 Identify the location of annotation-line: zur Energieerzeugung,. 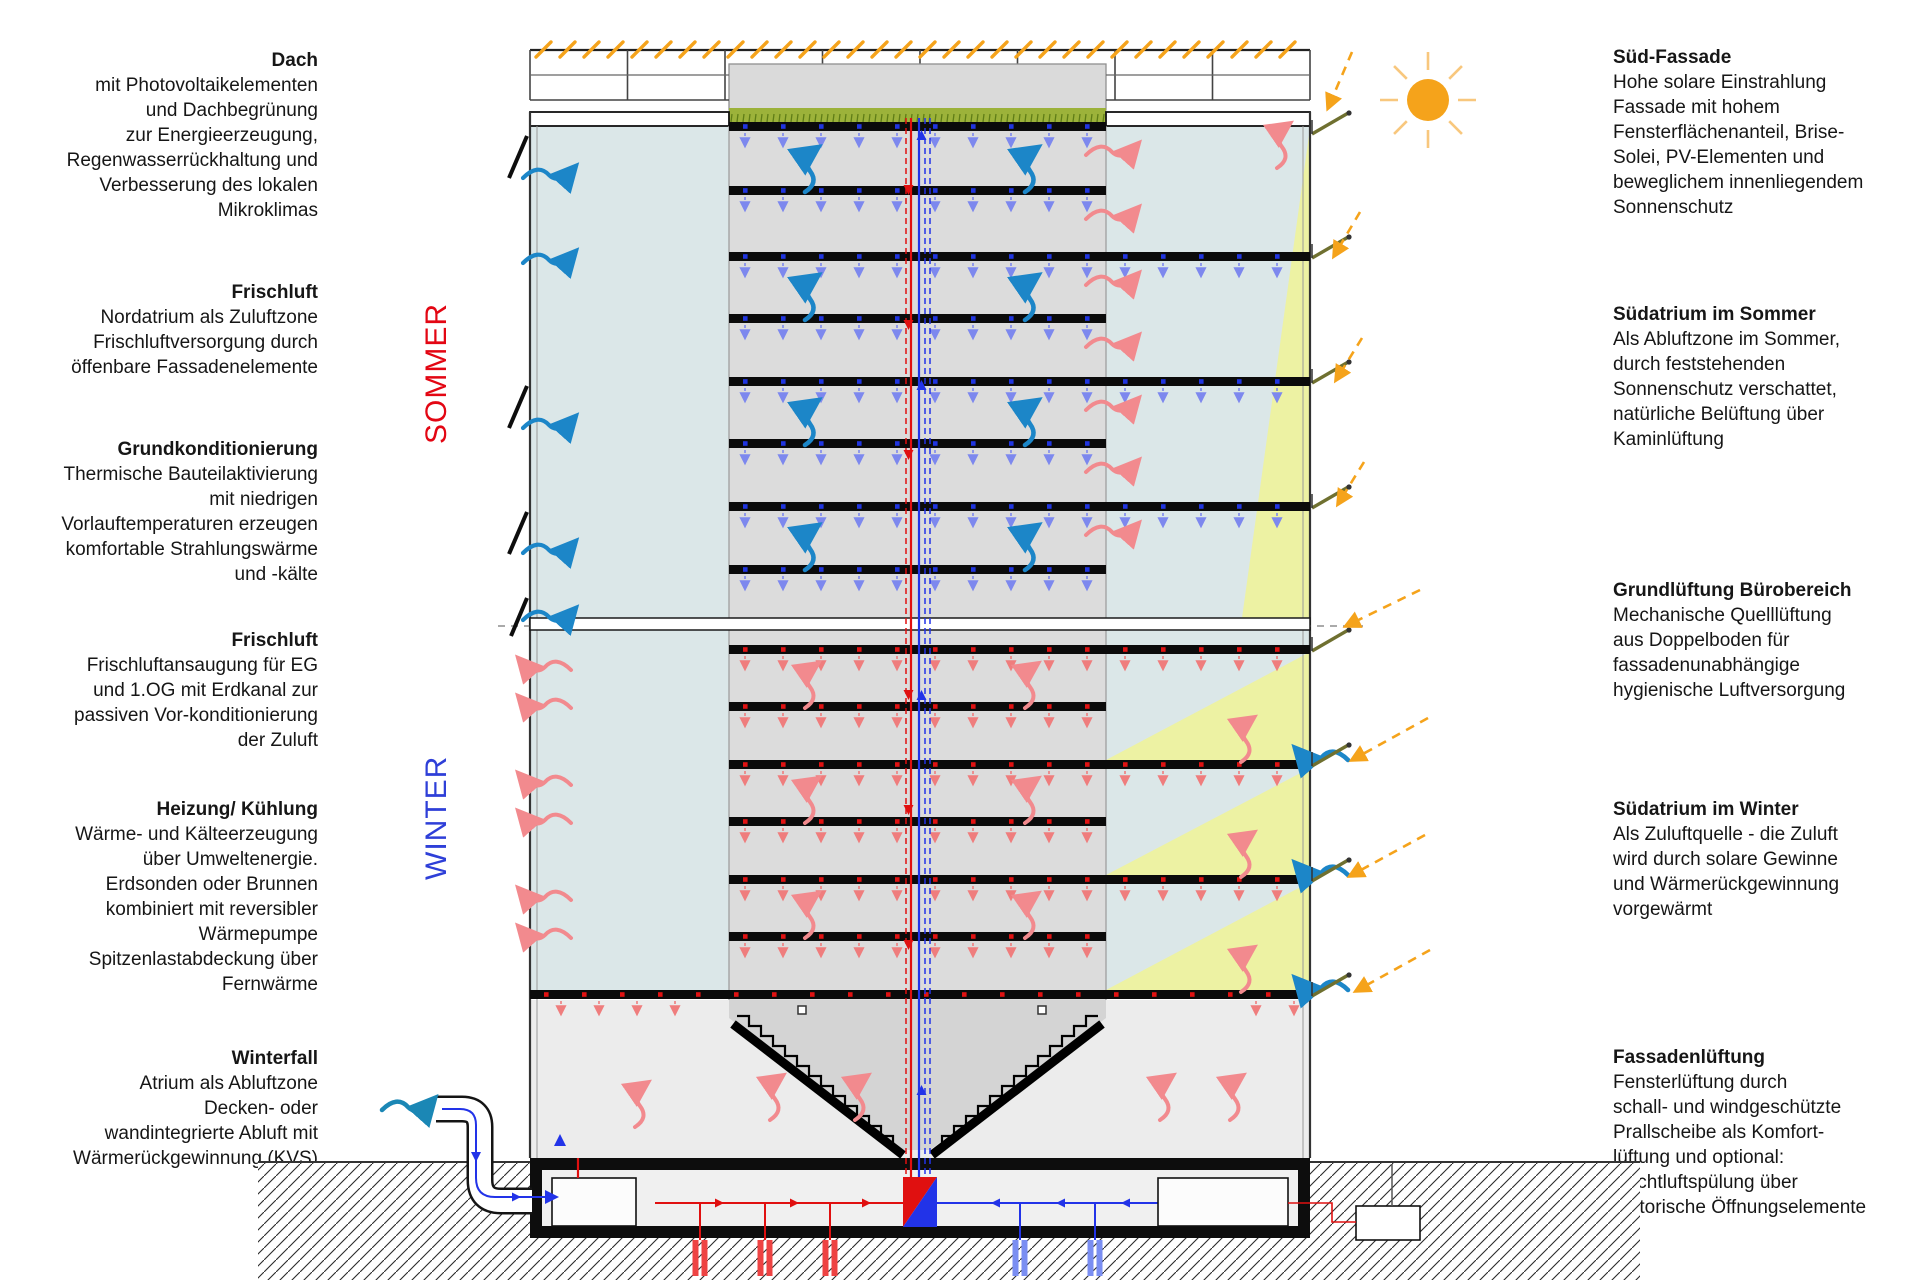
(221, 135).